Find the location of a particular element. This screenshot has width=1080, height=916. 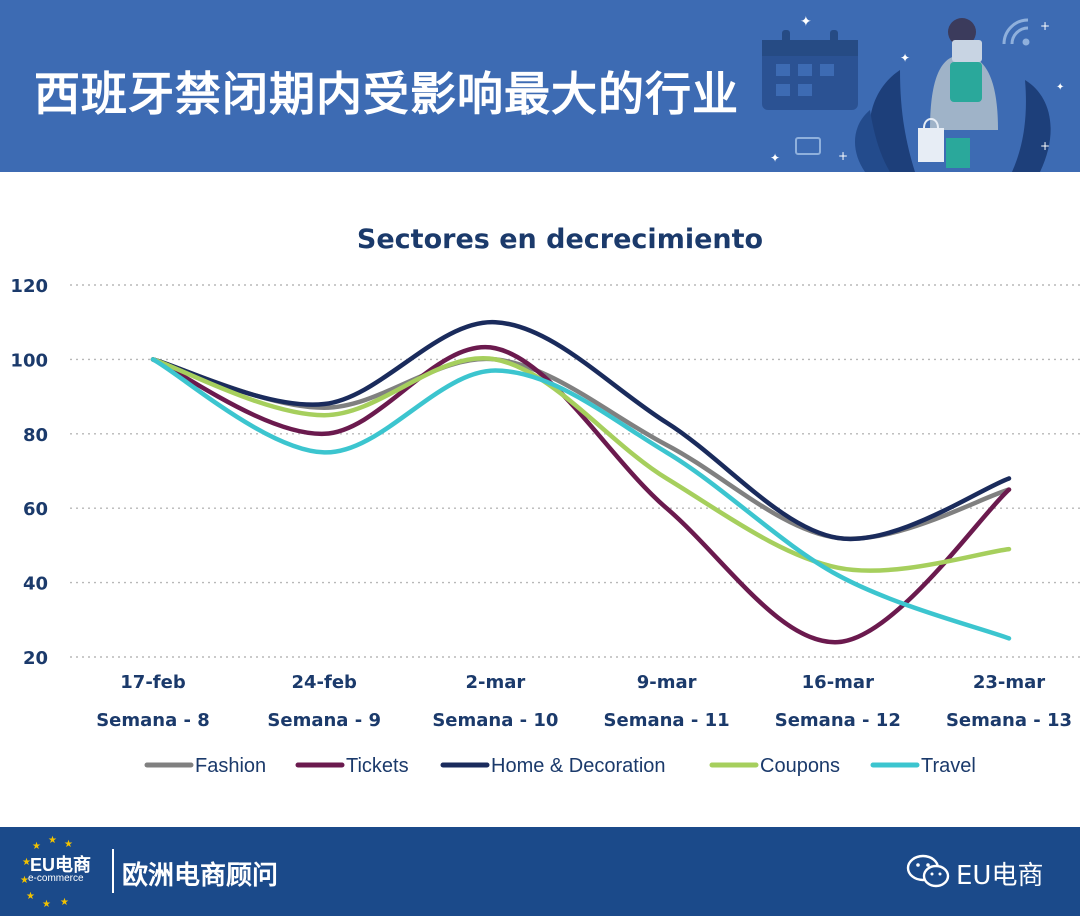

legend-label-home-decoration: Home & Decoration is located at coordinates (578, 766).